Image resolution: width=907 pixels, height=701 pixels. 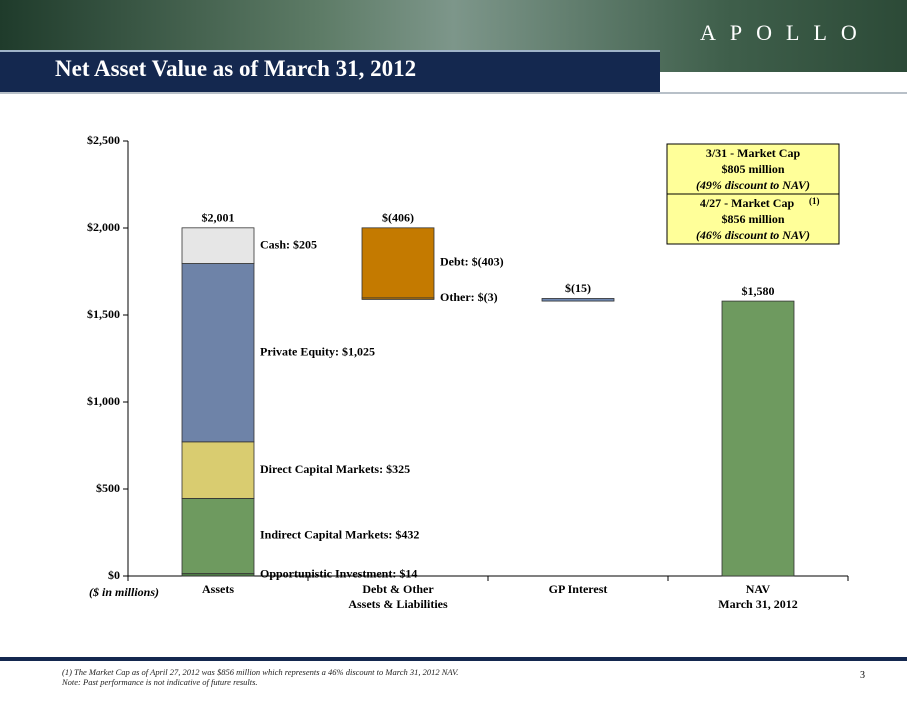 What do you see at coordinates (103, 314) in the screenshot?
I see `y-tick-label: $1,500` at bounding box center [103, 314].